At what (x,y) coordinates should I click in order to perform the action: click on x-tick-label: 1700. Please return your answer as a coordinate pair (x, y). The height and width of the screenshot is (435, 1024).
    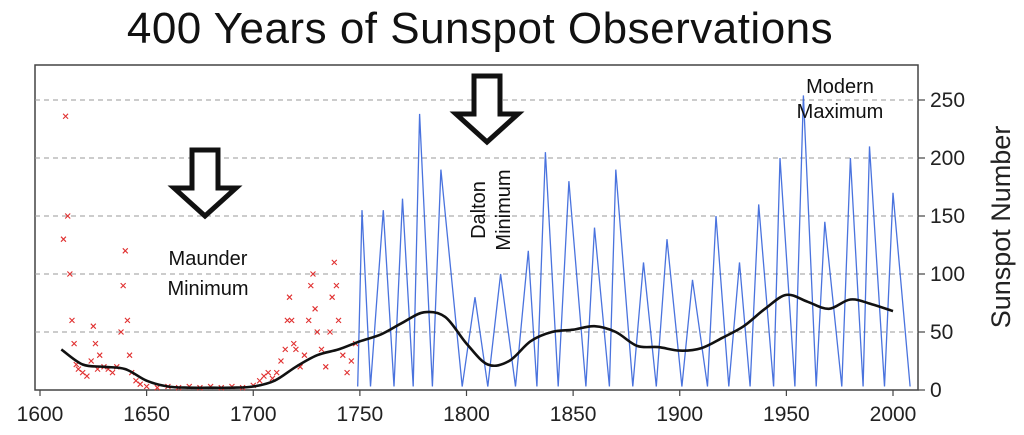
    Looking at the image, I should click on (253, 414).